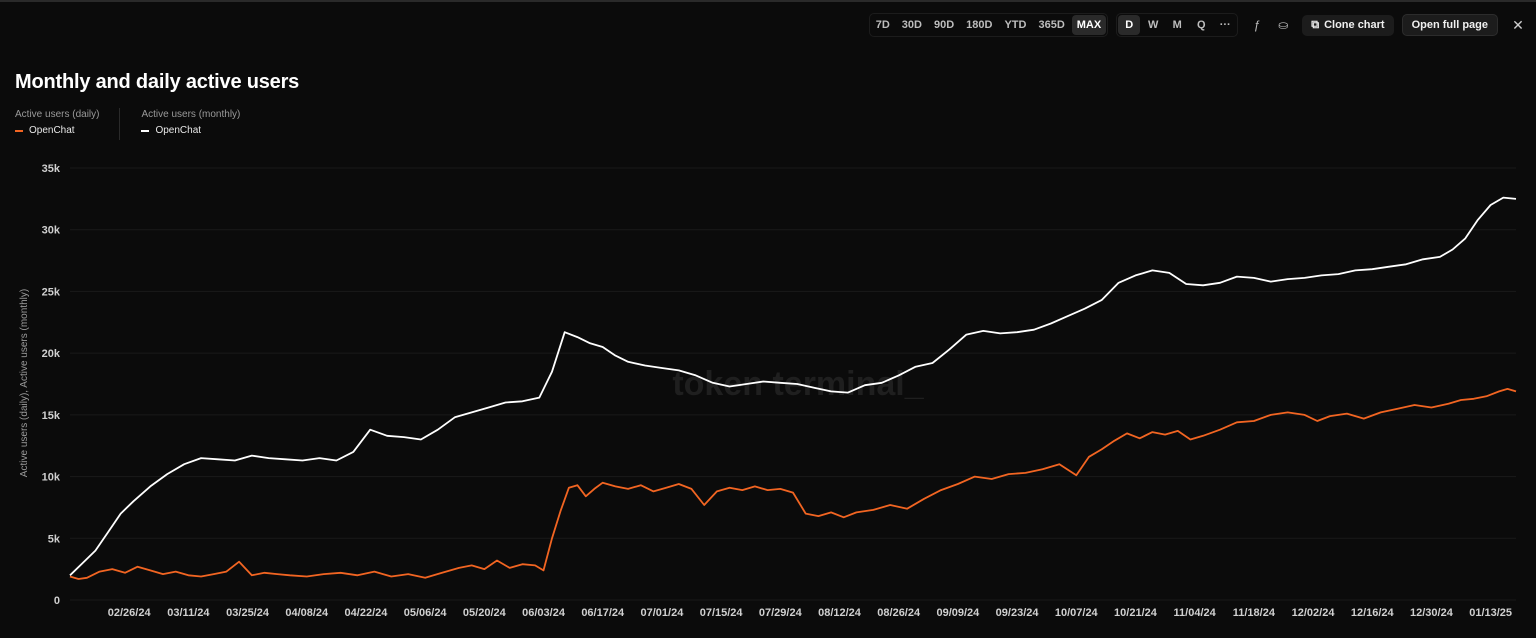 The image size is (1536, 638). What do you see at coordinates (57, 601) in the screenshot?
I see `y-tick-label: 0` at bounding box center [57, 601].